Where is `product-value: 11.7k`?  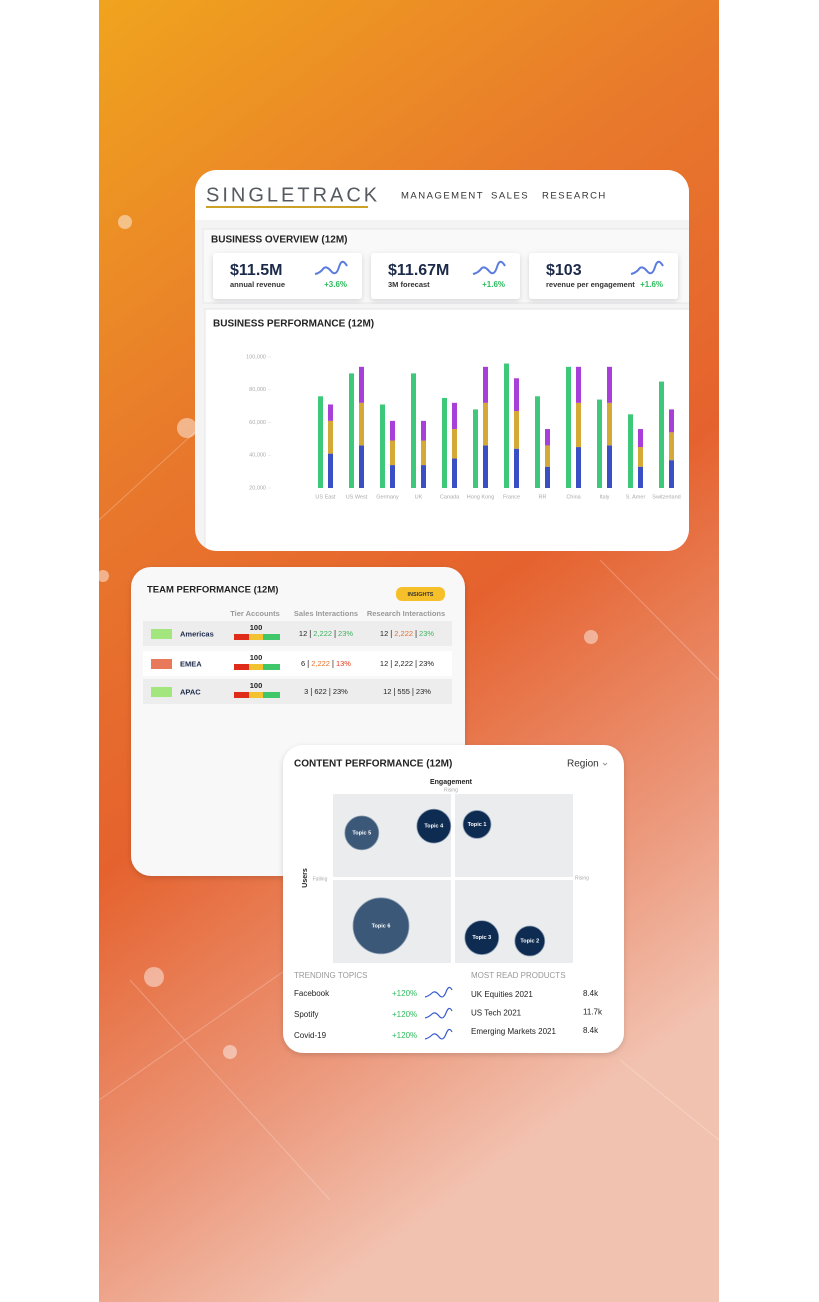
product-value: 11.7k is located at coordinates (593, 1012).